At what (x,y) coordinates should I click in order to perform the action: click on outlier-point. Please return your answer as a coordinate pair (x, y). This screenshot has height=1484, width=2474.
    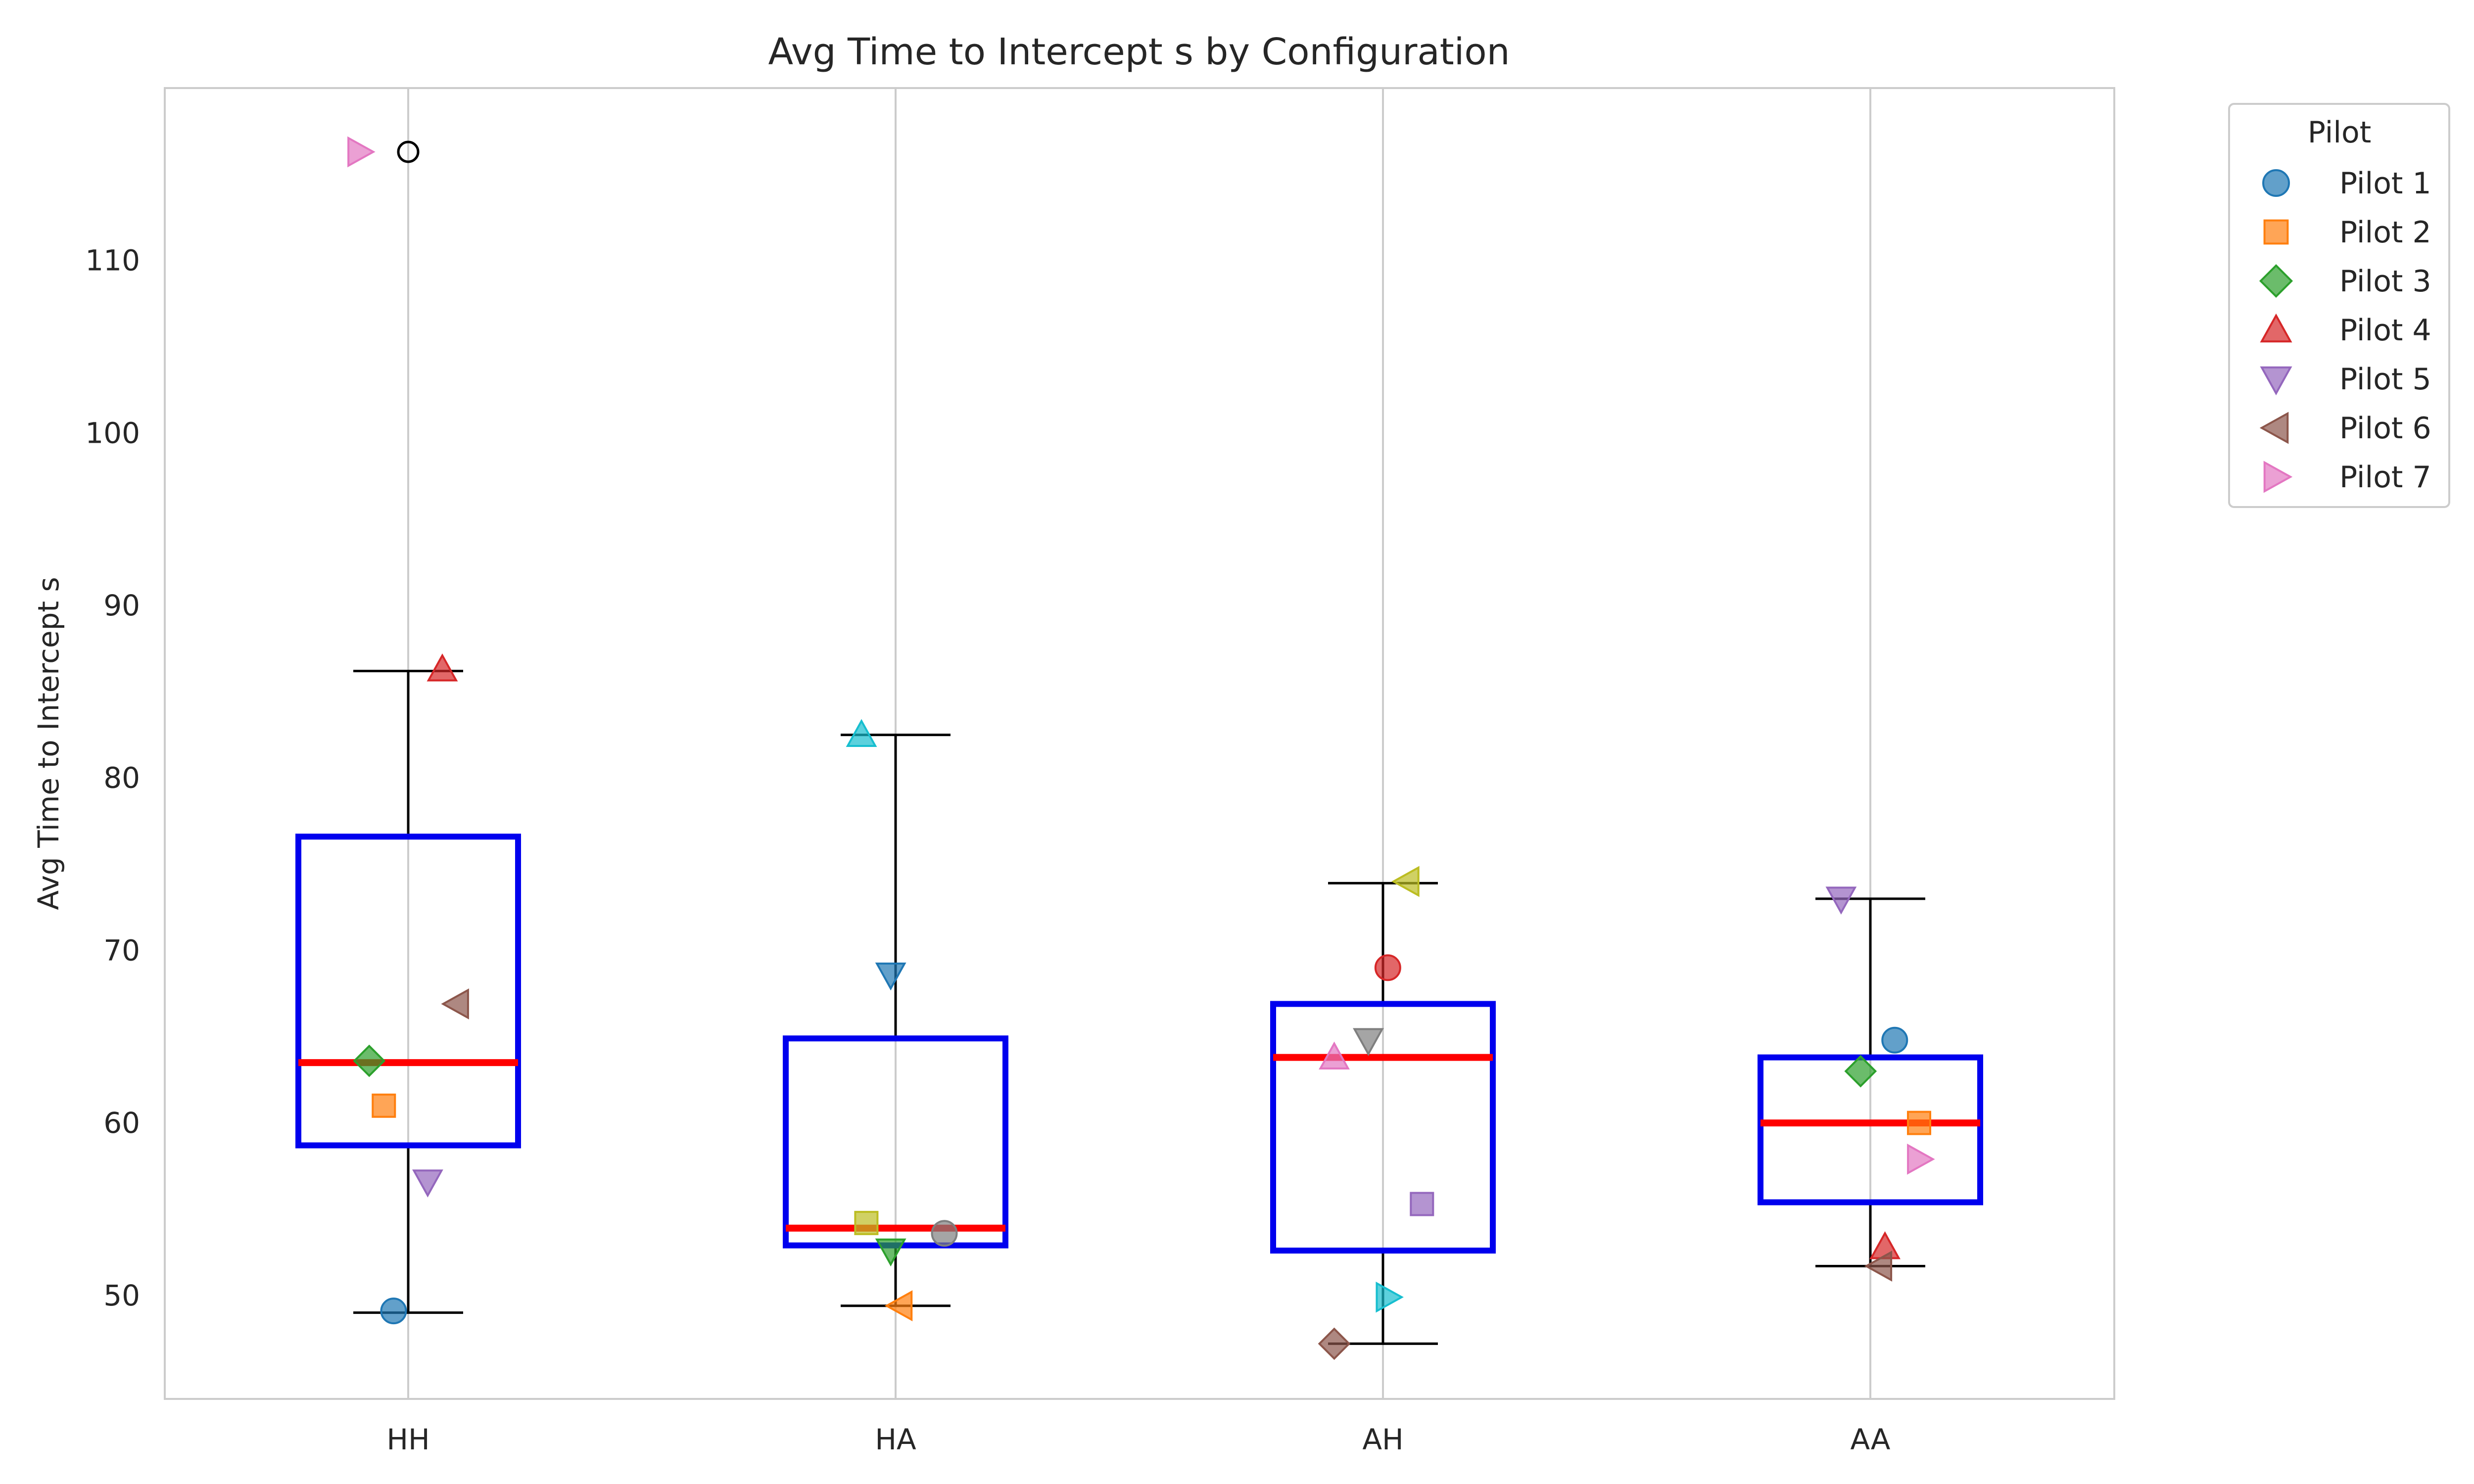
    Looking at the image, I should click on (409, 151).